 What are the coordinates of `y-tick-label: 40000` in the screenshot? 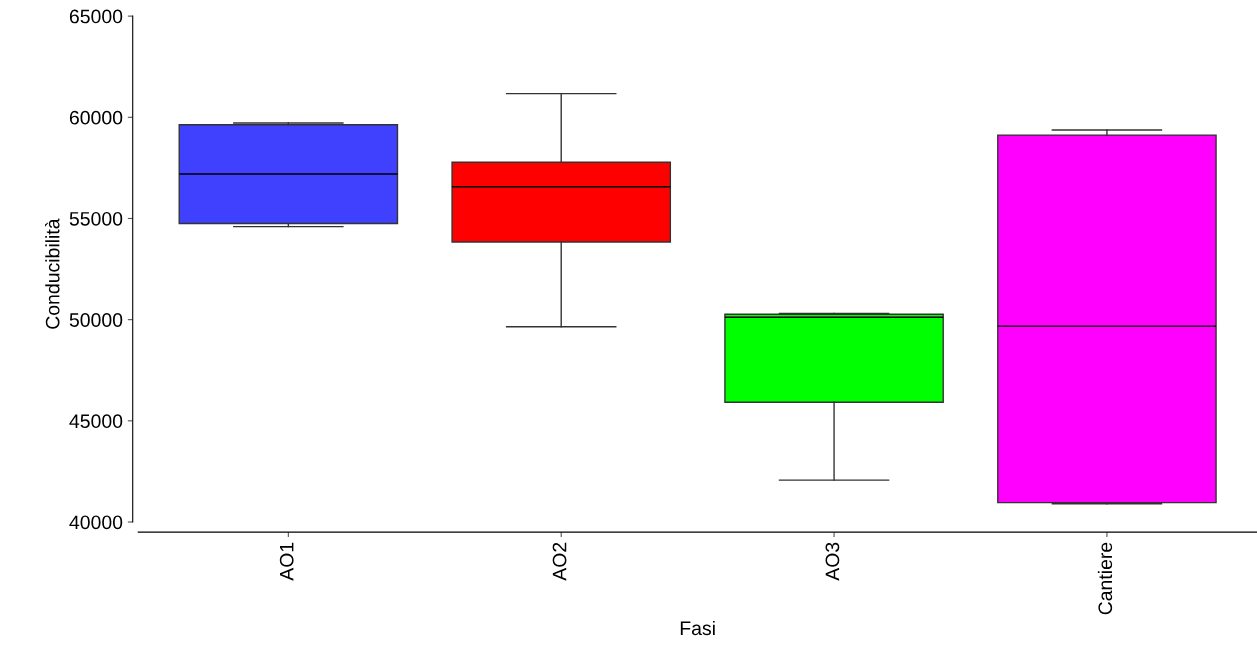 It's located at (96, 522).